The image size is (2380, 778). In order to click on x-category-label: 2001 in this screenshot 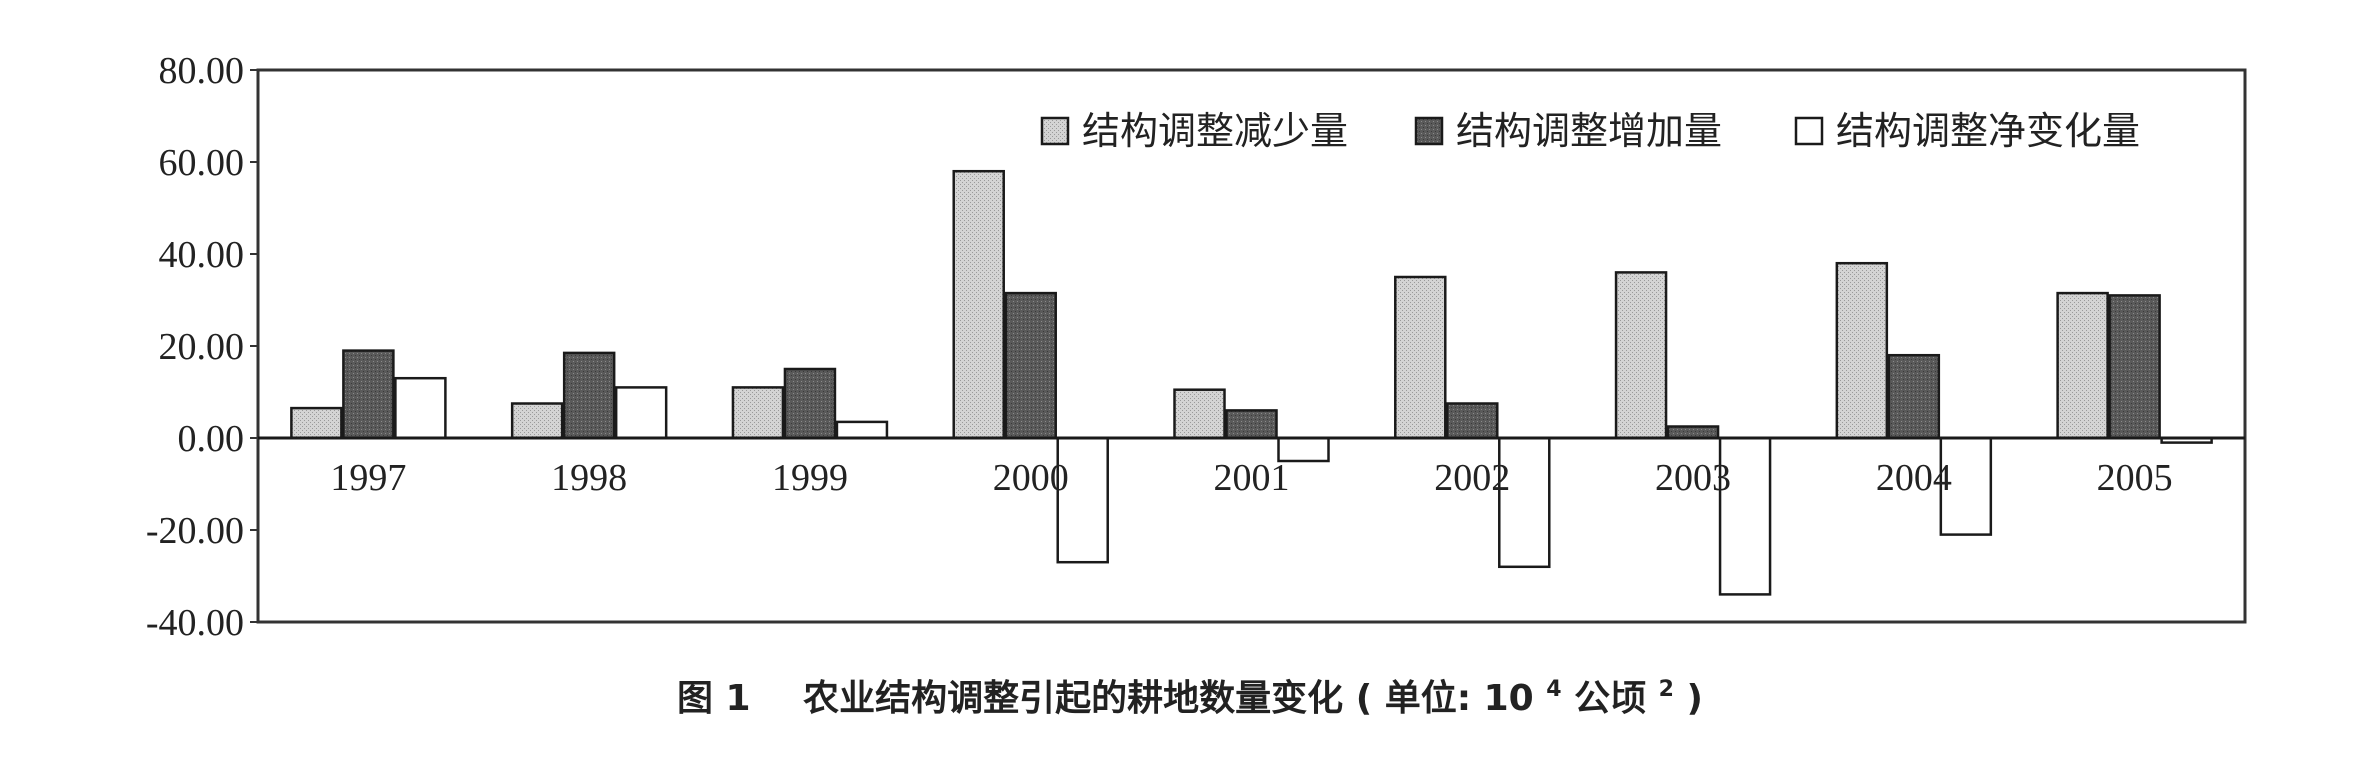, I will do `click(1252, 478)`.